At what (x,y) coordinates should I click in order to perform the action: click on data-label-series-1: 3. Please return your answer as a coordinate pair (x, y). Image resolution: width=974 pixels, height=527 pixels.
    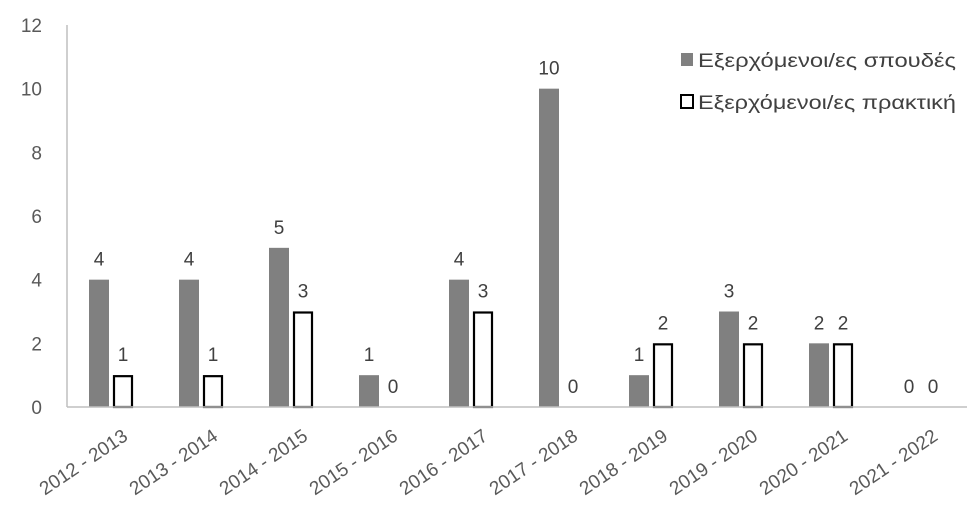
    Looking at the image, I should click on (729, 292).